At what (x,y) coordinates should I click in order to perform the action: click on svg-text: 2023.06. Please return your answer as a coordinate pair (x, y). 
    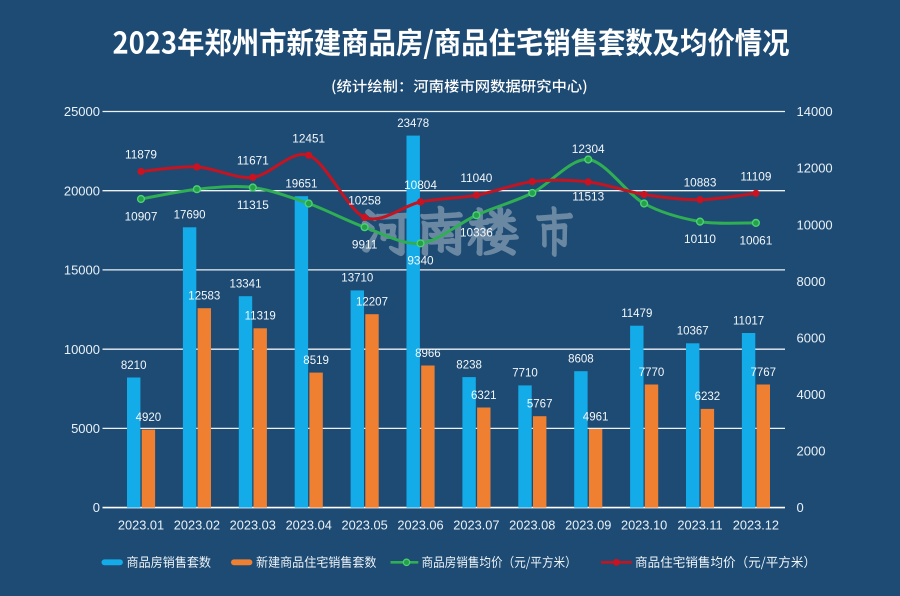
    Looking at the image, I should click on (420, 524).